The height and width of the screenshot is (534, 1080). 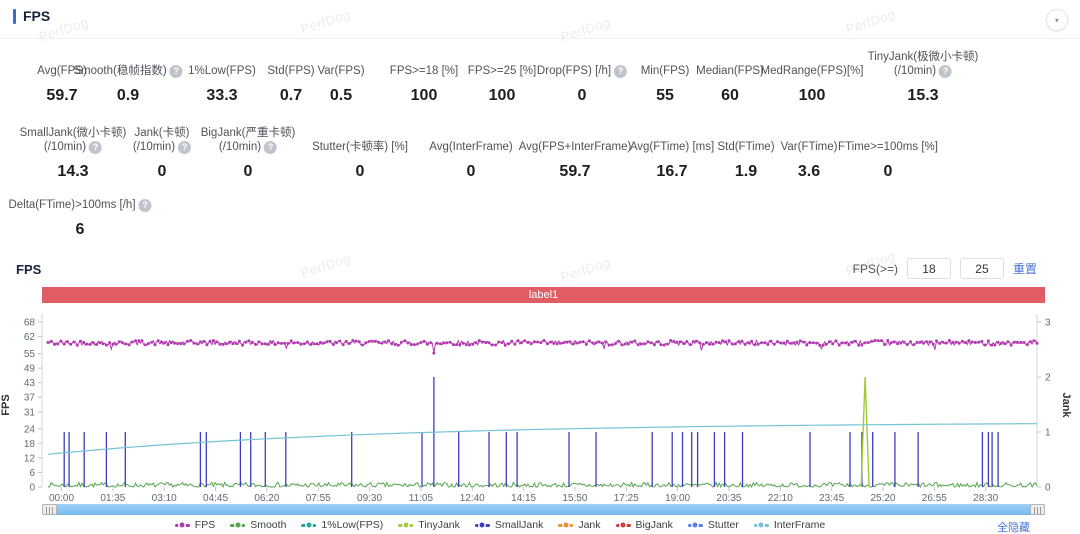 I want to click on stat-label: Avg(FPS+InterFrame), so click(x=575, y=147).